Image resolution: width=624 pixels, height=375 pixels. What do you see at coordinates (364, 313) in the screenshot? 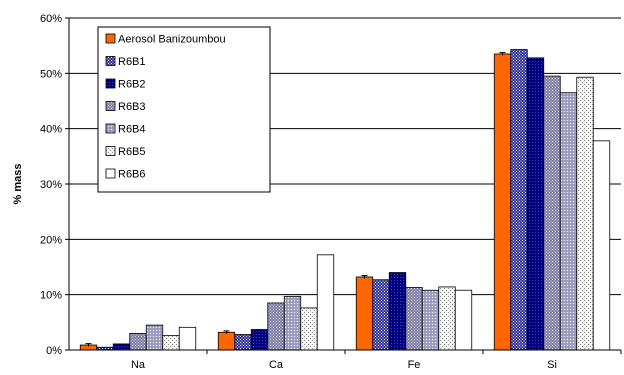
I see `bar-aerosol-banizoumbou-fe` at bounding box center [364, 313].